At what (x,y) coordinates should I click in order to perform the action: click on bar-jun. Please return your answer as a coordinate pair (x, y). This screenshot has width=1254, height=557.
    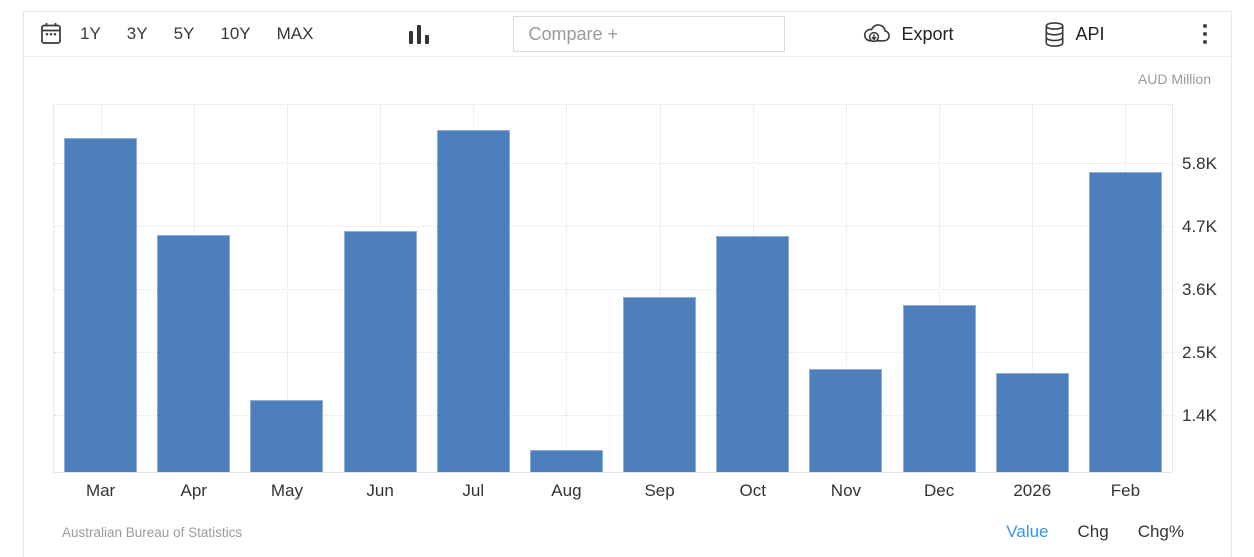
    Looking at the image, I should click on (380, 351).